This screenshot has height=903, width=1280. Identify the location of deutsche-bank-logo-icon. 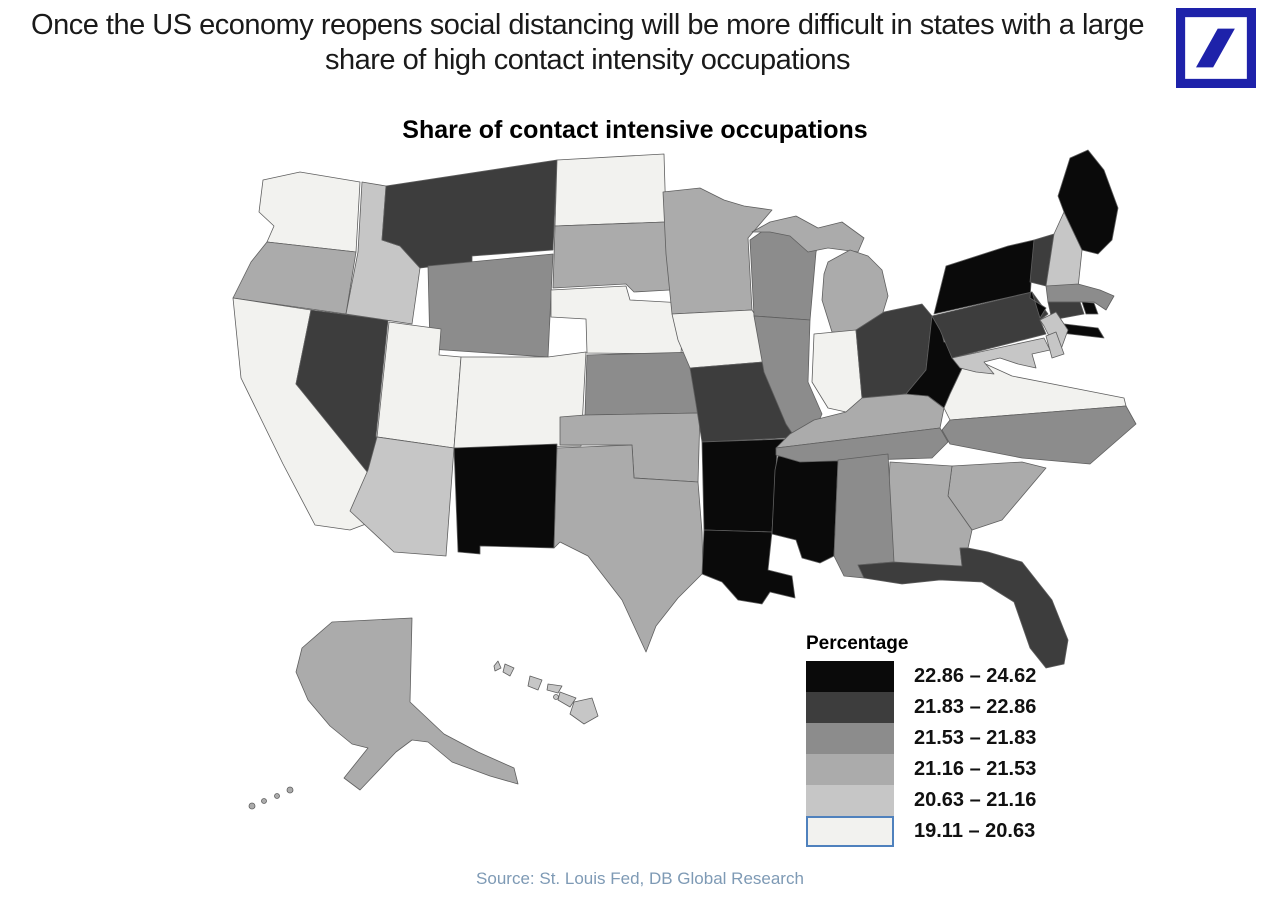
(1216, 48).